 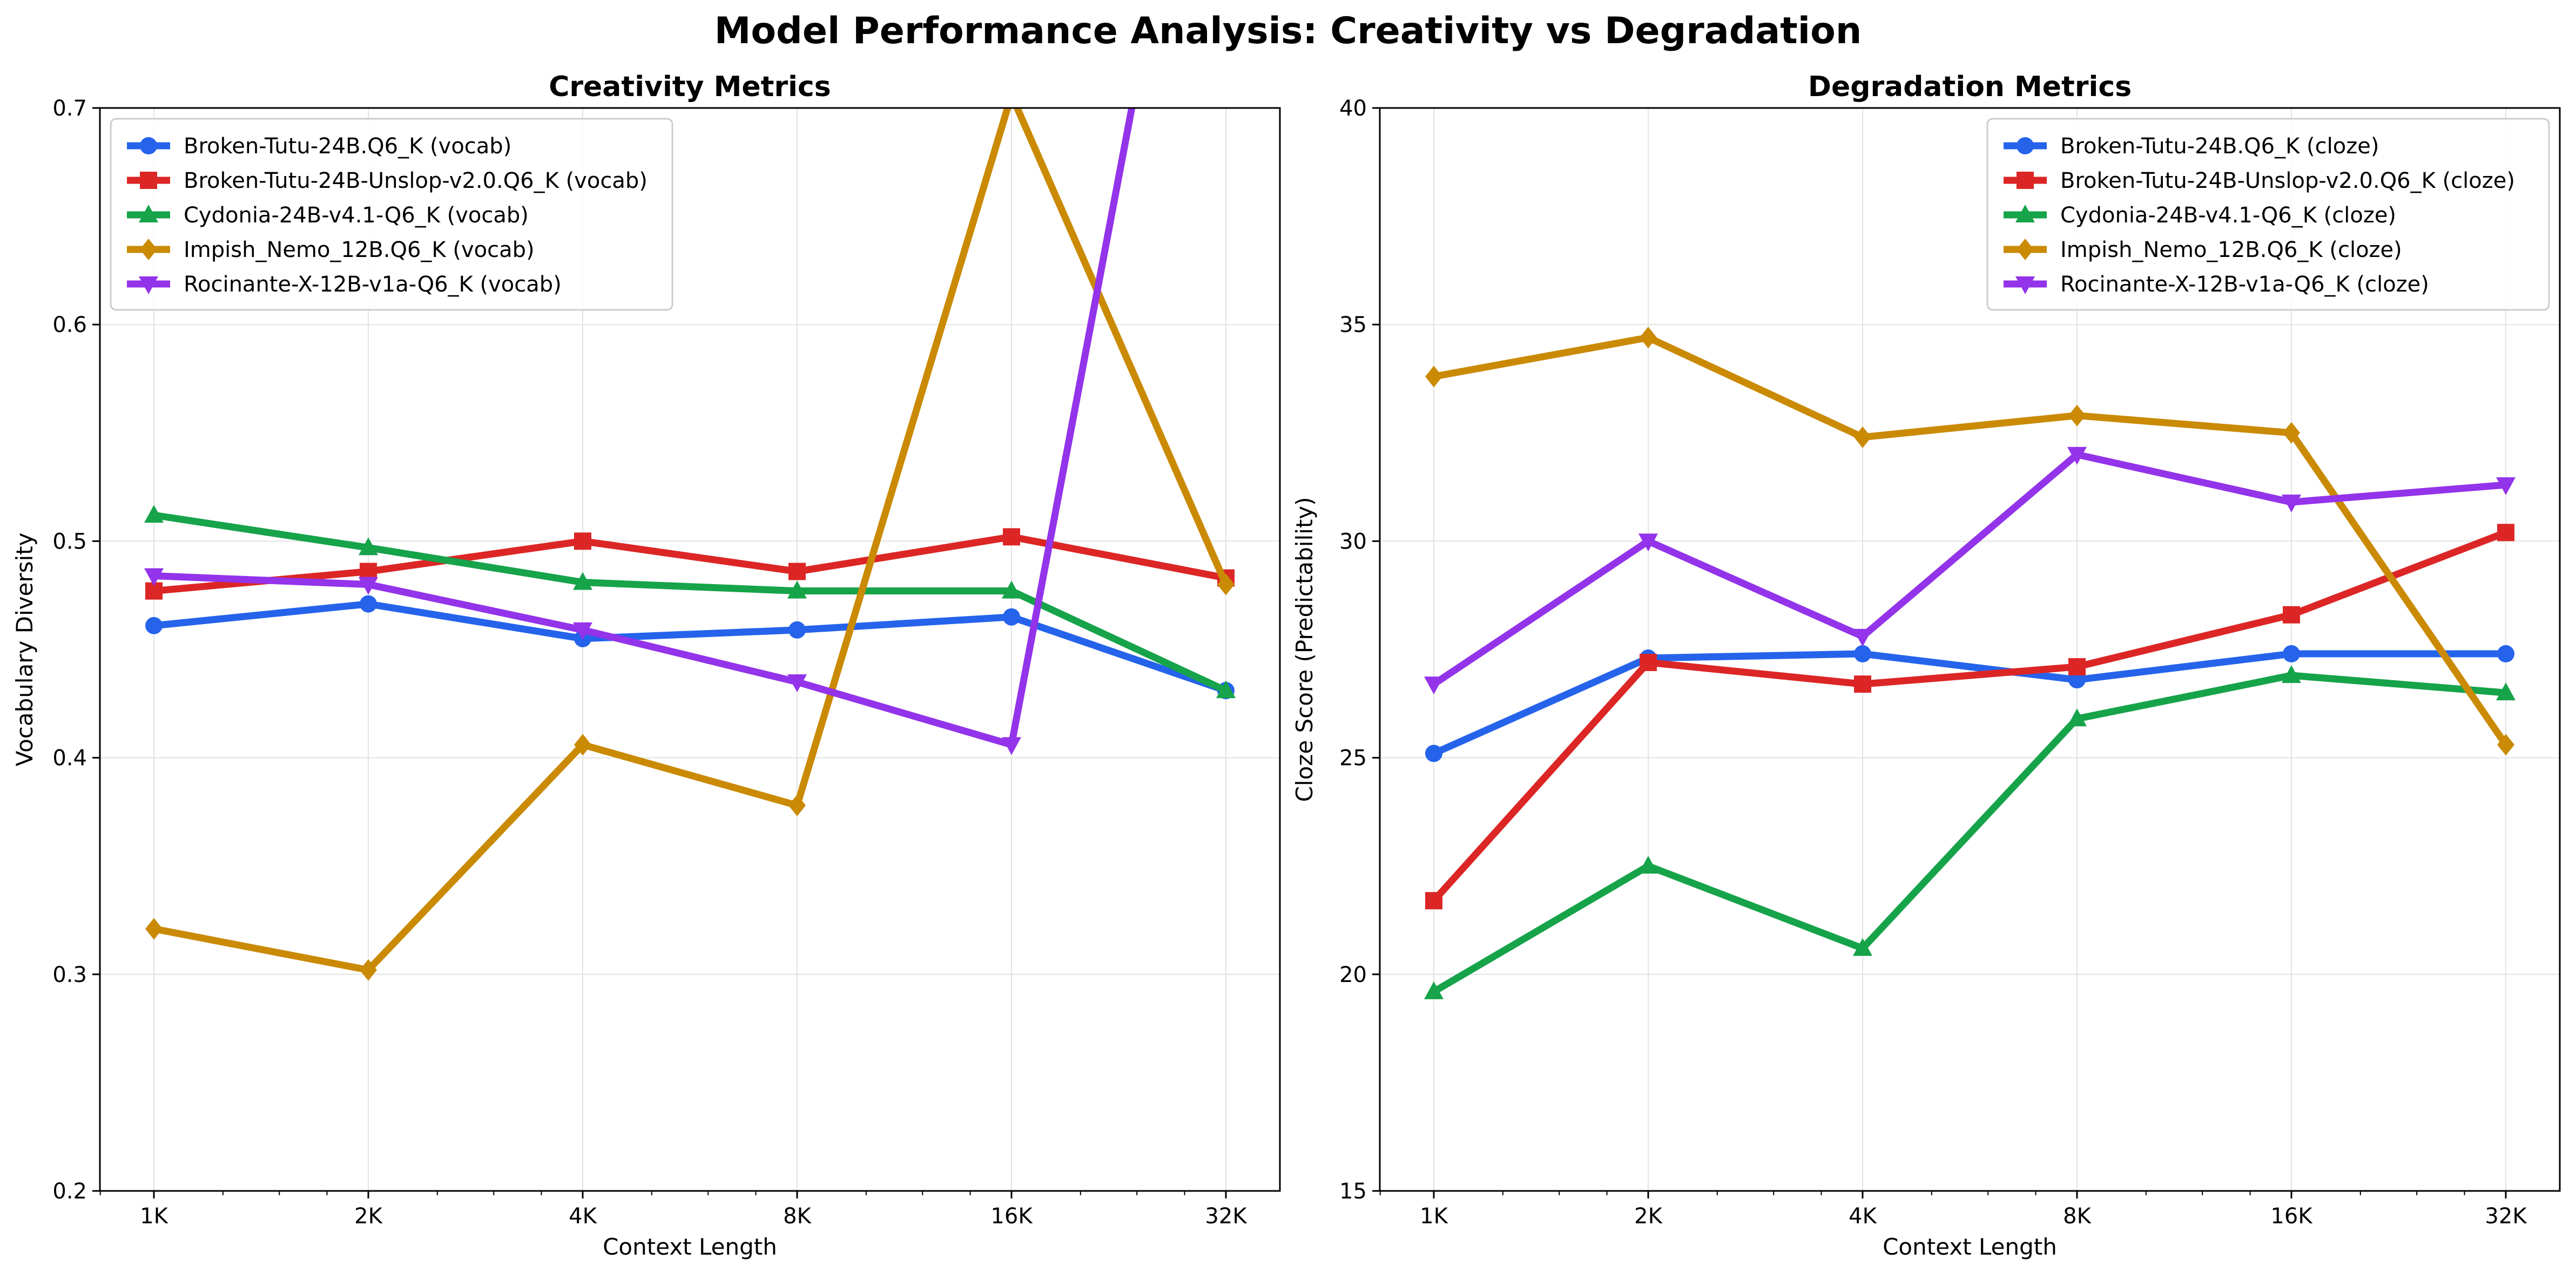 I want to click on x-tick-label: 16K, so click(x=2291, y=1216).